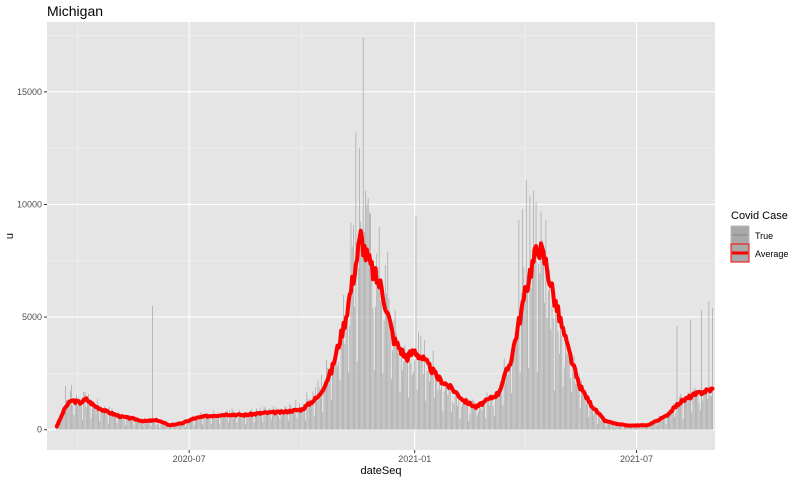  I want to click on x-axis-ticks: 2020-07 2021-01 2021-07, so click(413, 457).